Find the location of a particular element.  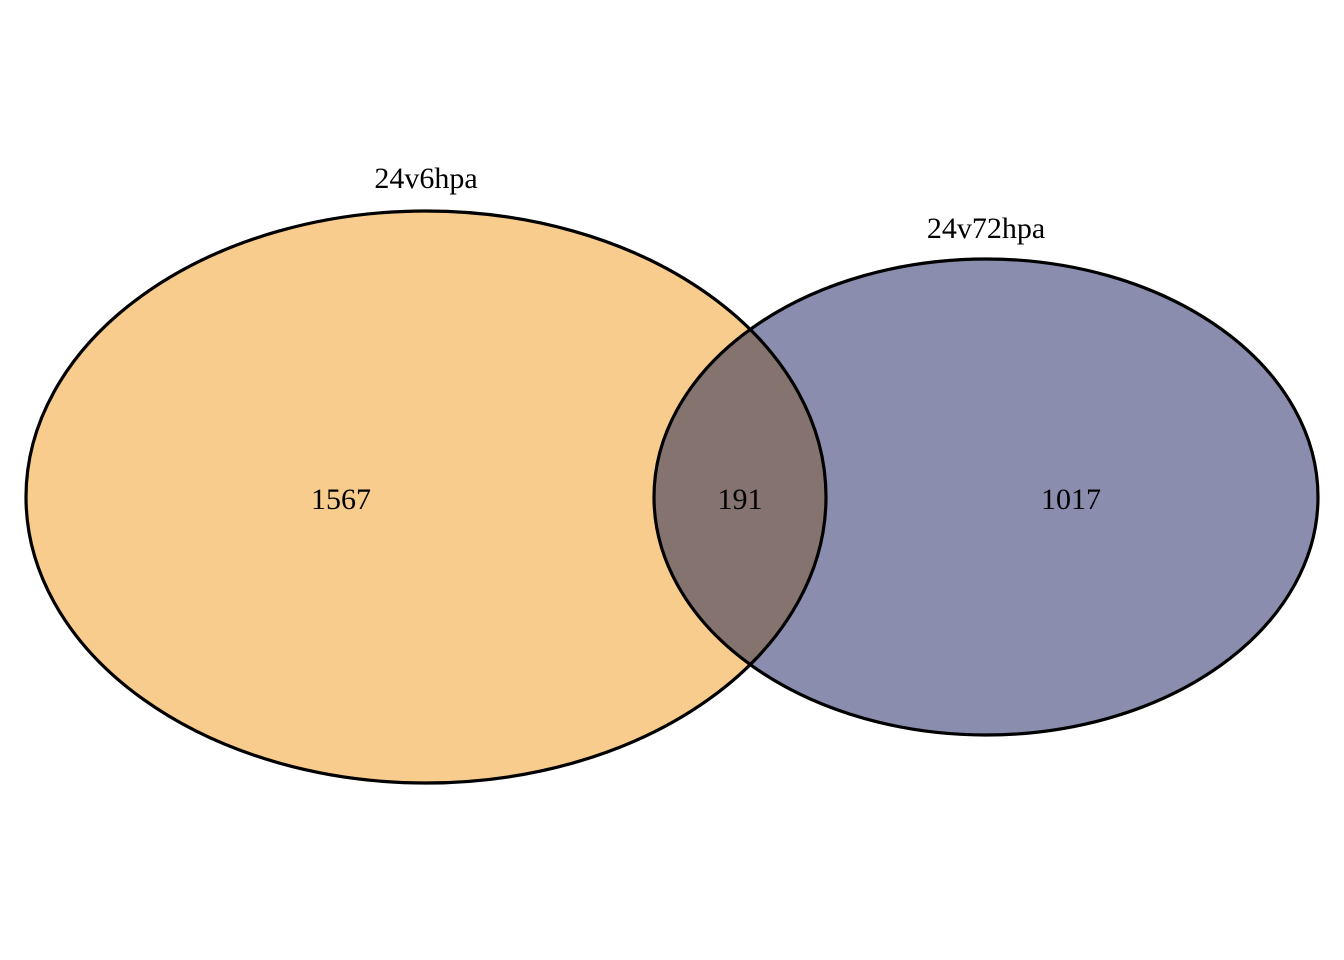

count-24v72hpa-only: 1017 is located at coordinates (1071, 499).